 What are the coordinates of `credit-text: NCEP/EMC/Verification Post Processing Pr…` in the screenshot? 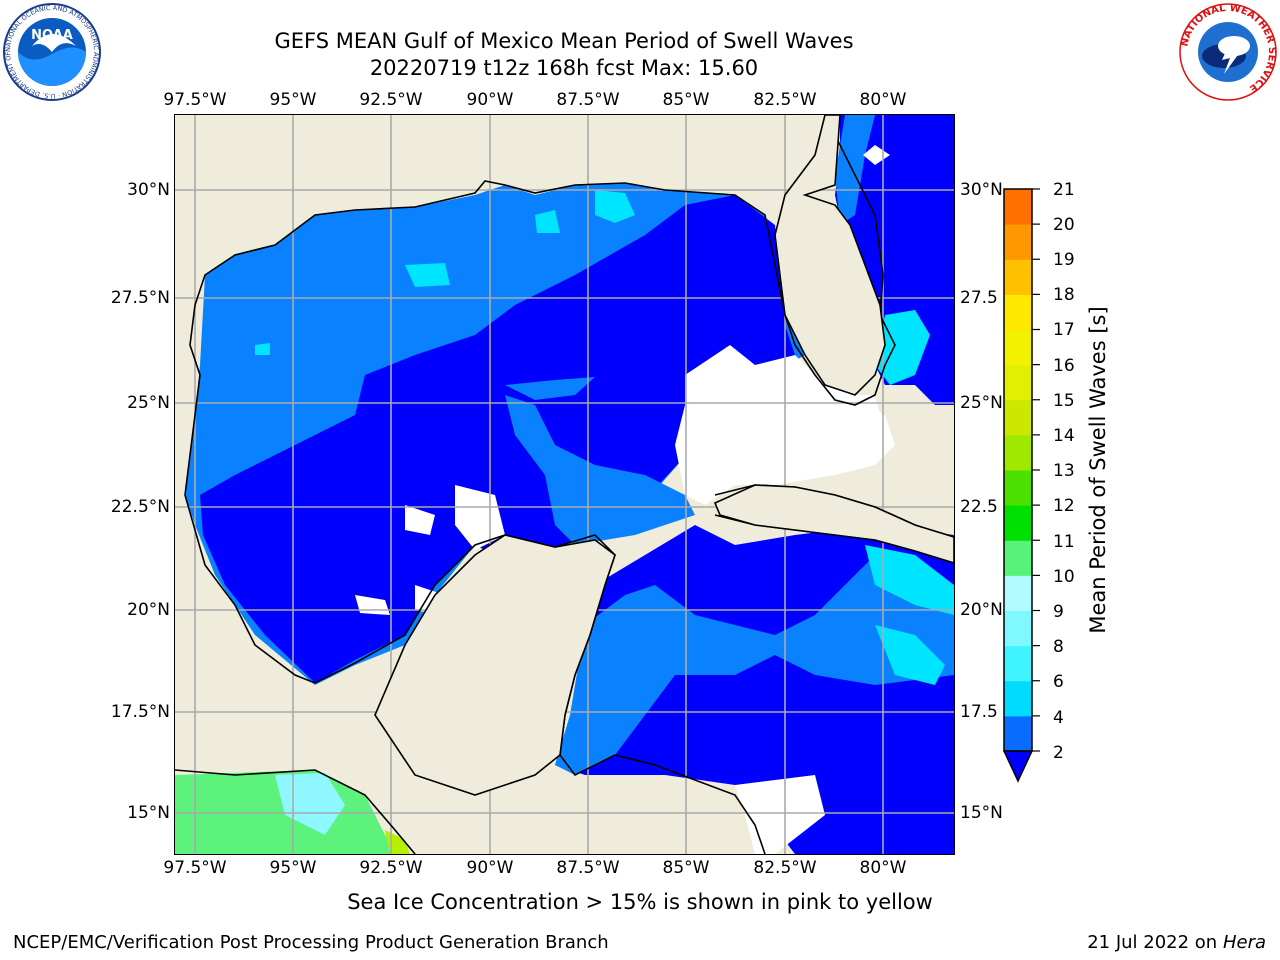 It's located at (311, 942).